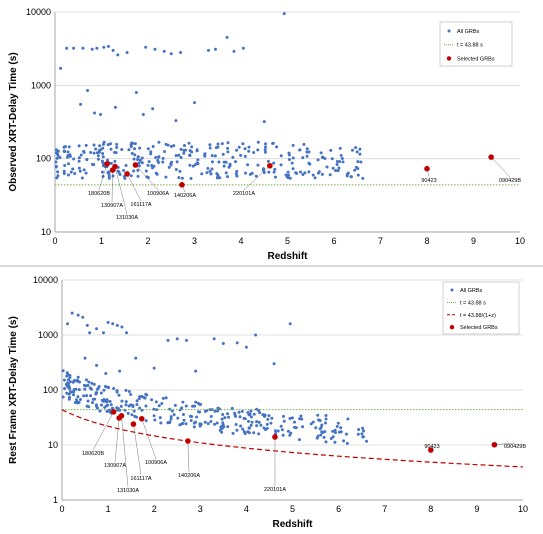 This screenshot has height=534, width=543. What do you see at coordinates (61, 509) in the screenshot?
I see `x-tick-label: 0` at bounding box center [61, 509].